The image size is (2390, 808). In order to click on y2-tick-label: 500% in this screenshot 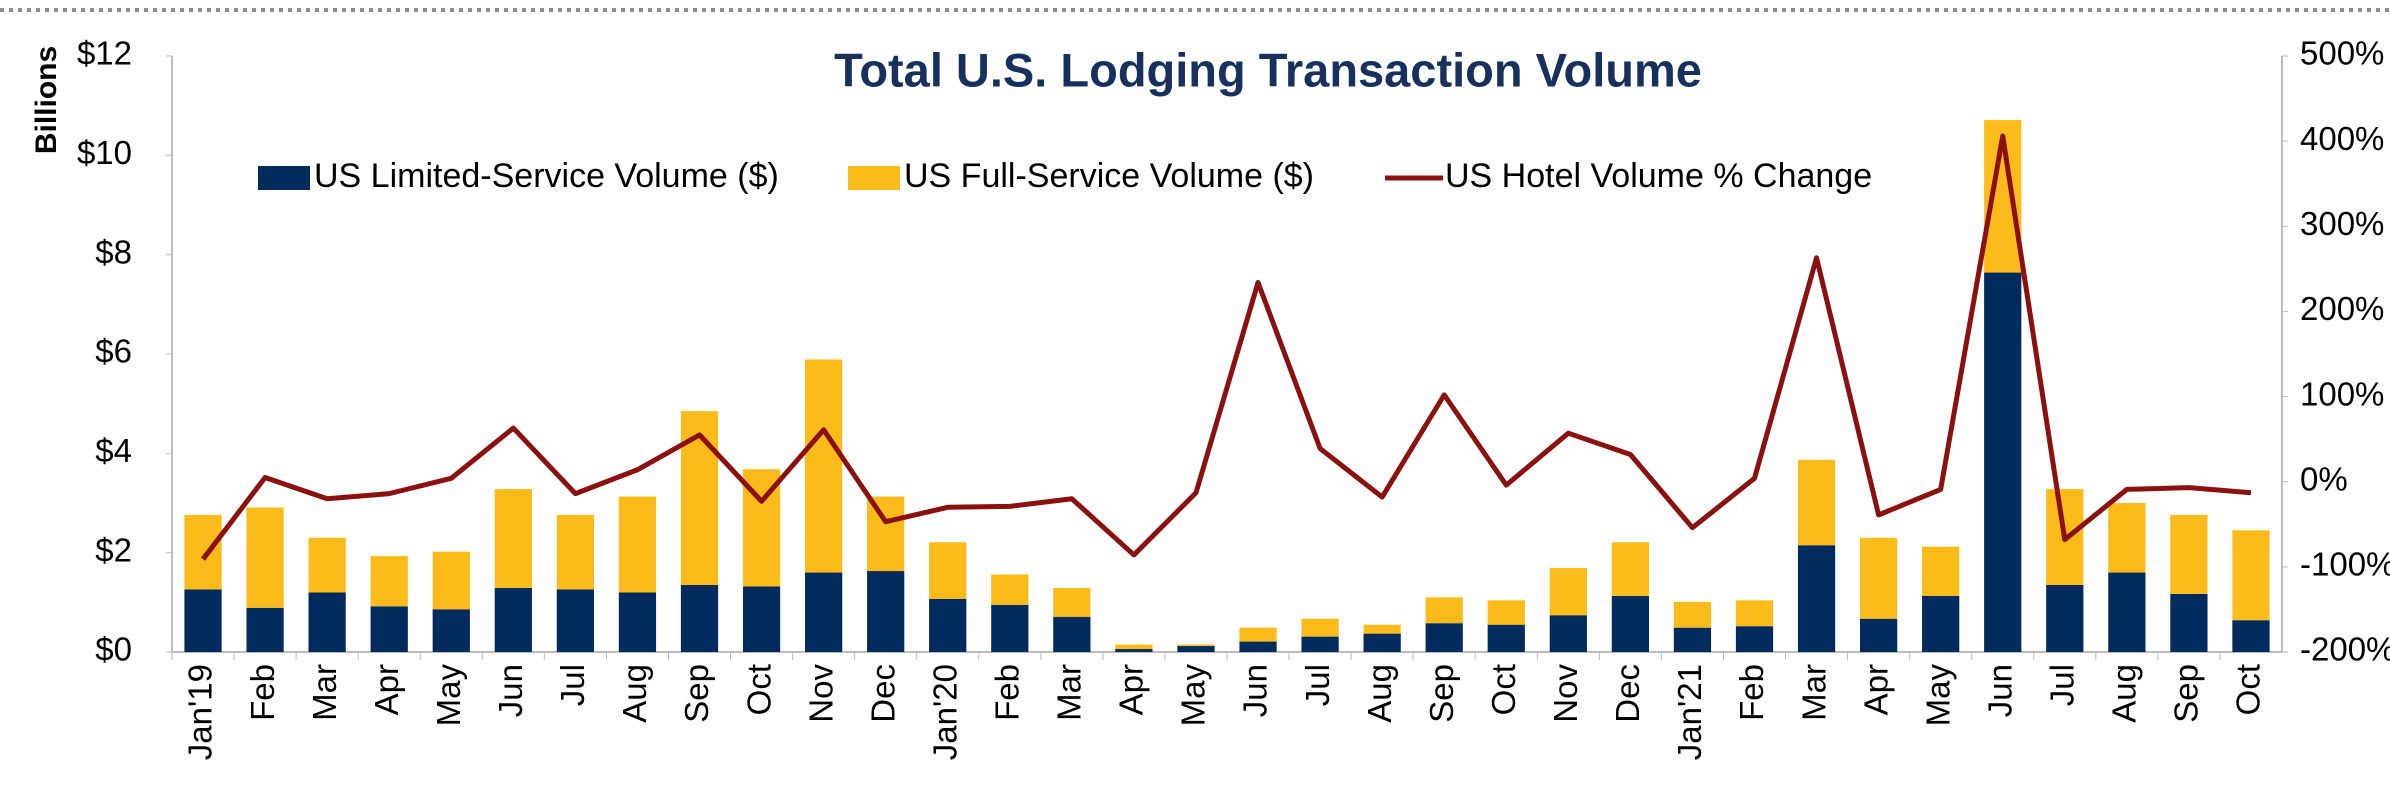, I will do `click(2342, 53)`.